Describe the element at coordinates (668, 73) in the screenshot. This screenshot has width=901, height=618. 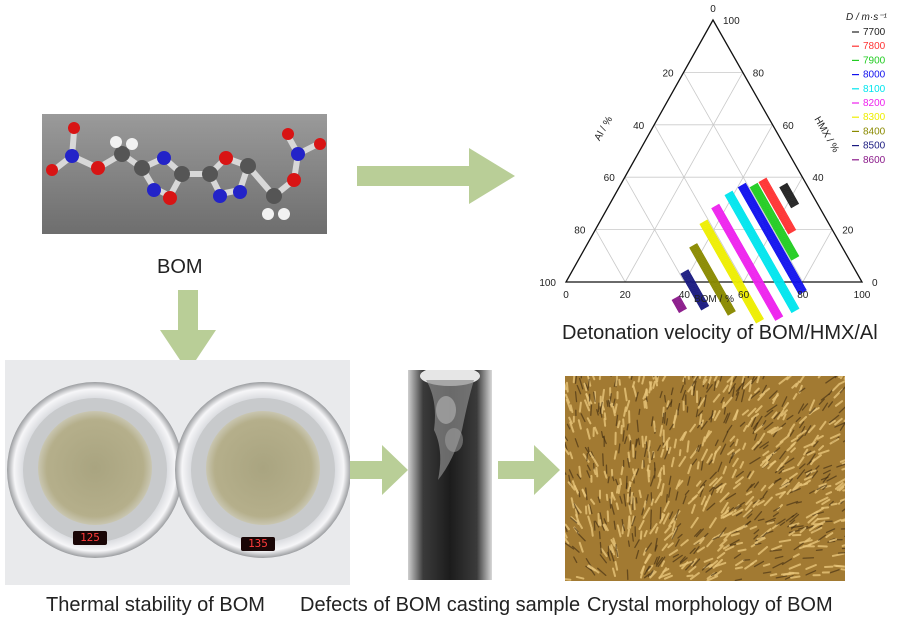
I see `left-tick-label: 20` at that location.